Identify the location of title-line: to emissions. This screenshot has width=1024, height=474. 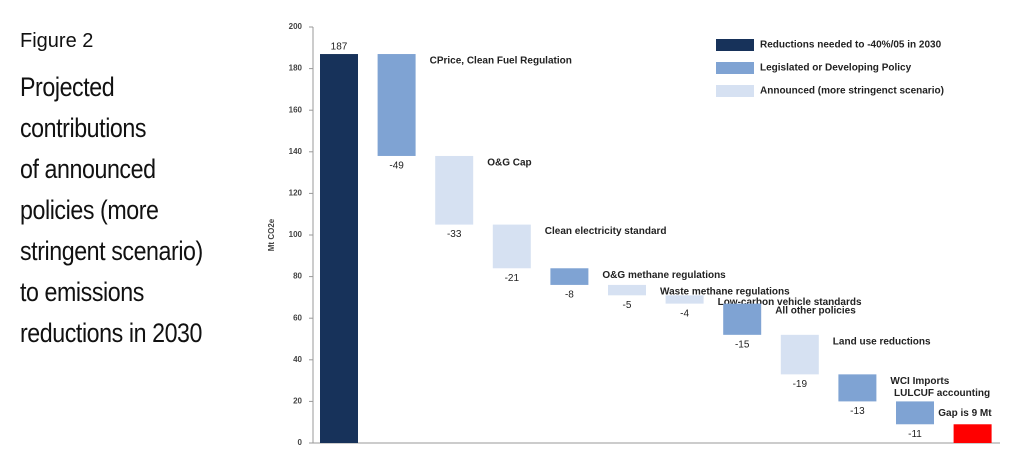
(82, 292).